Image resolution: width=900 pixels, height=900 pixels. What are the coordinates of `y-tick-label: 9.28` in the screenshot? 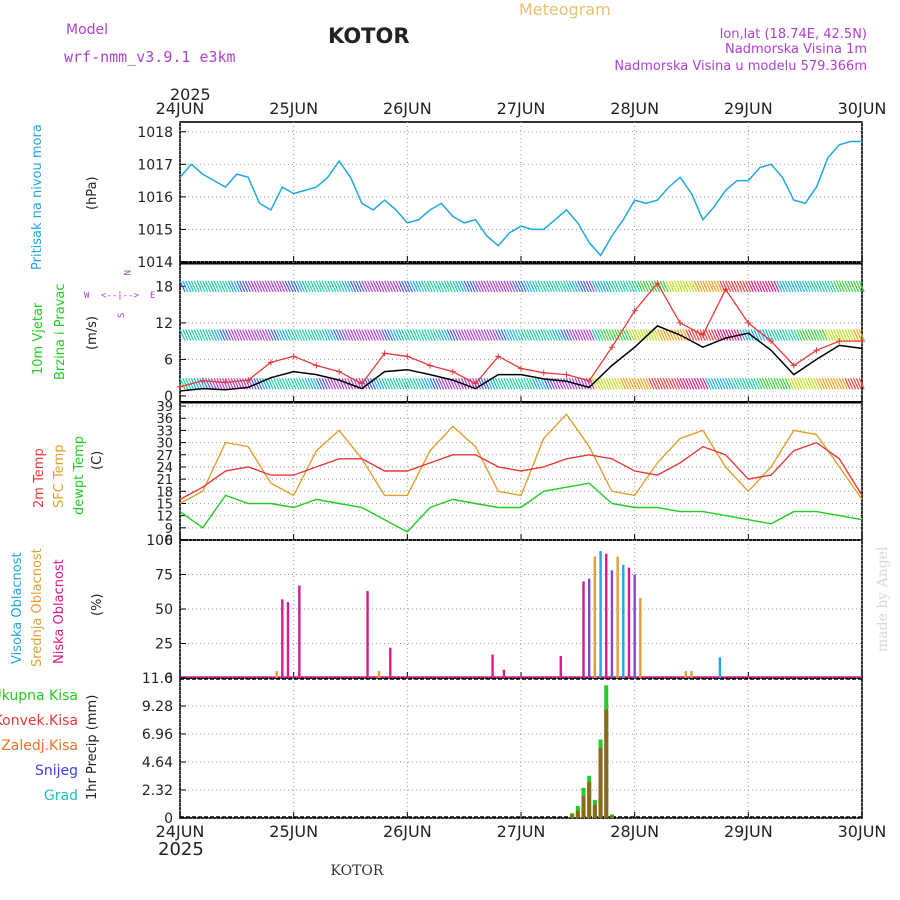 It's located at (157, 707).